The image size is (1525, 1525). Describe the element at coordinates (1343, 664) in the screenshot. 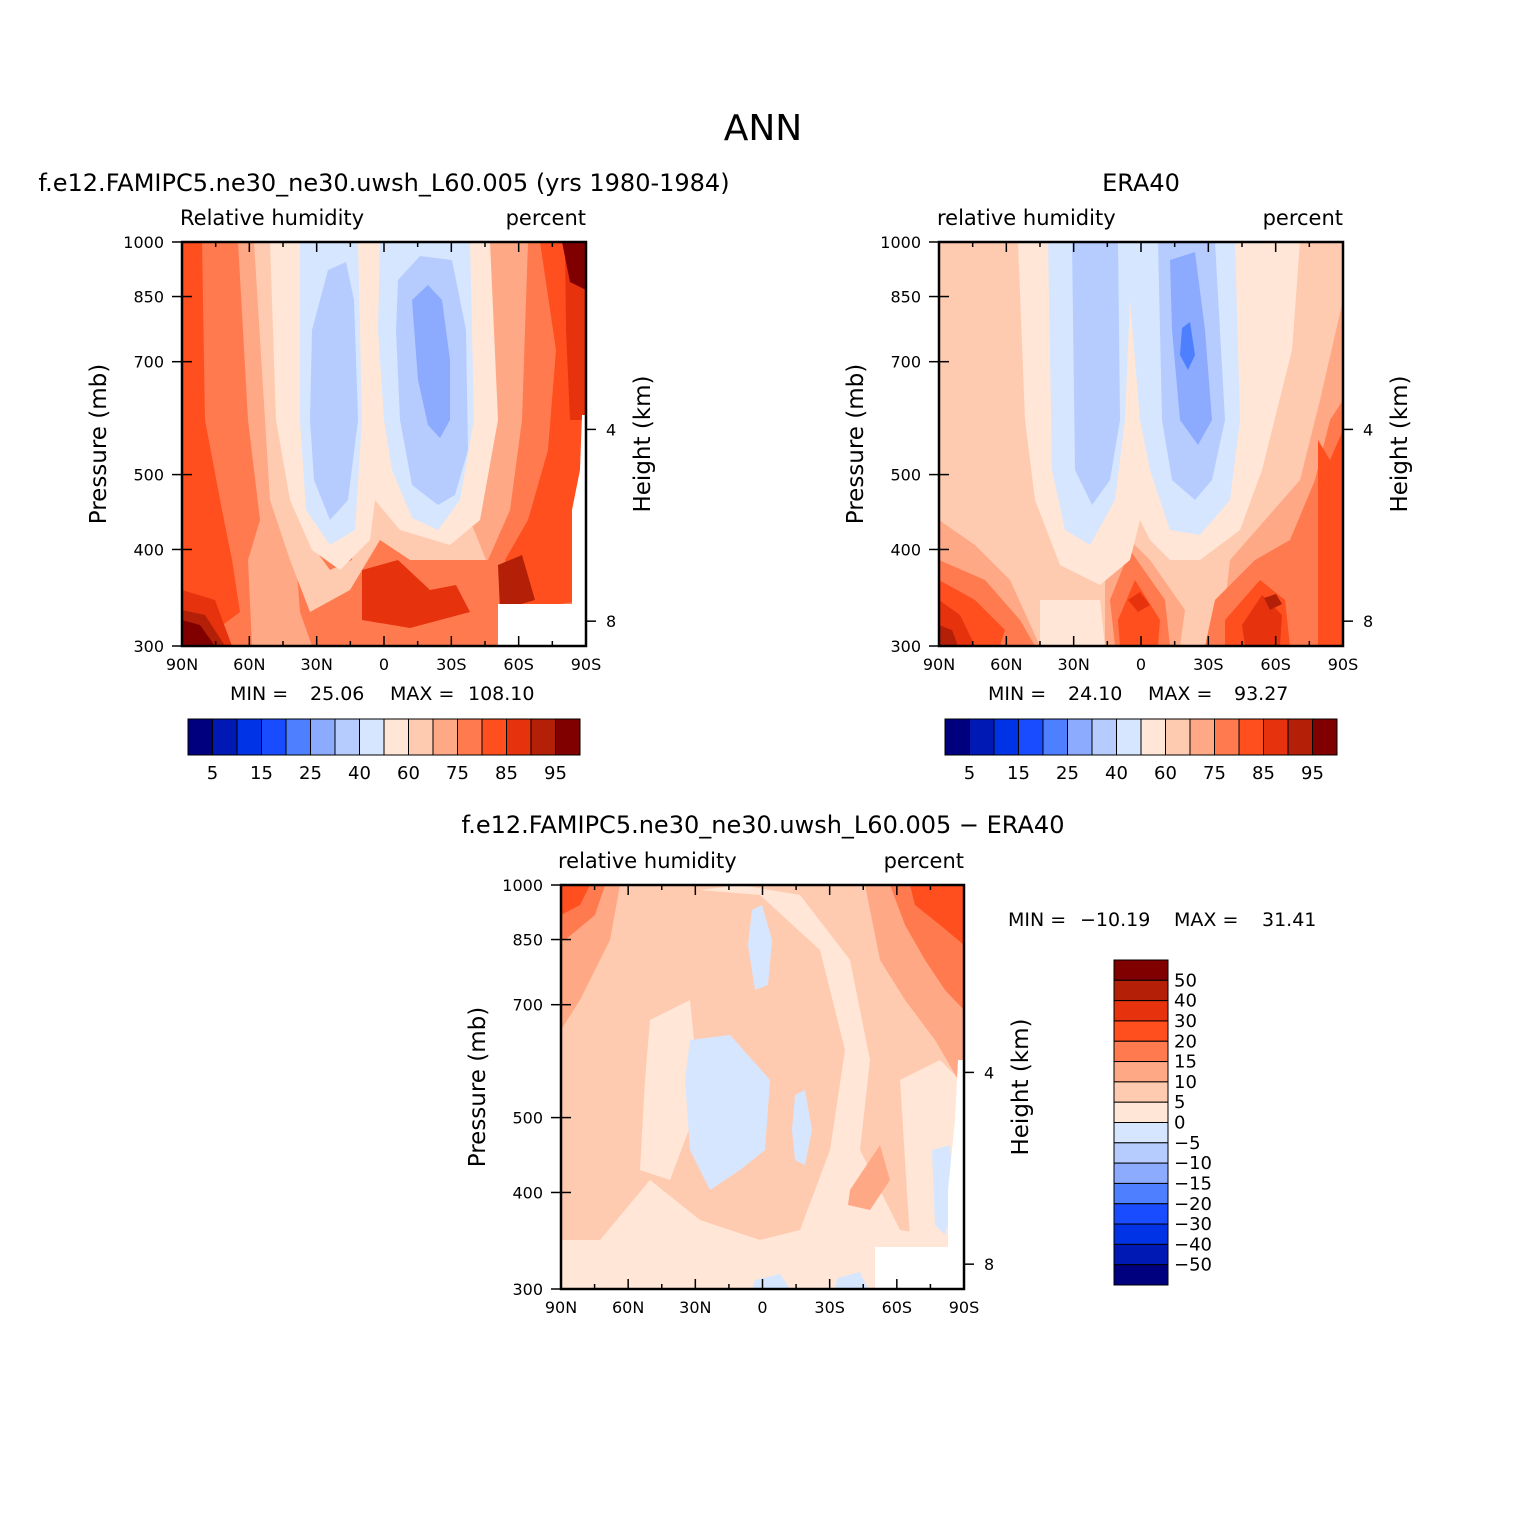

I see `x-tick-label: 90S` at that location.